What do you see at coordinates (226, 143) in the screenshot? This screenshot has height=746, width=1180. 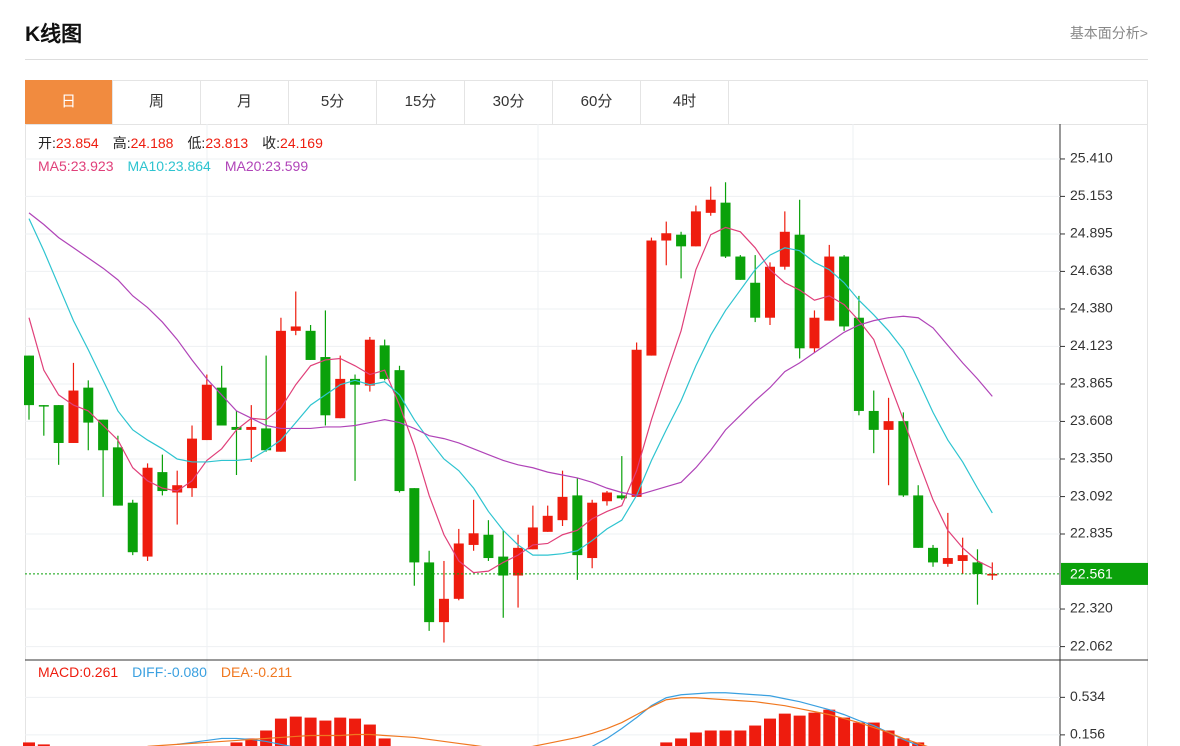 I see `info-value: 23.813` at bounding box center [226, 143].